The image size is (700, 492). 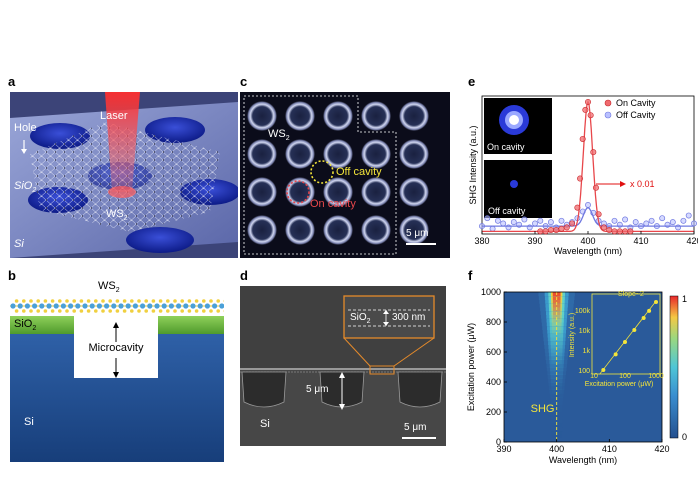 I want to click on sio2-layer-label: SiO2, so click(x=25, y=325).